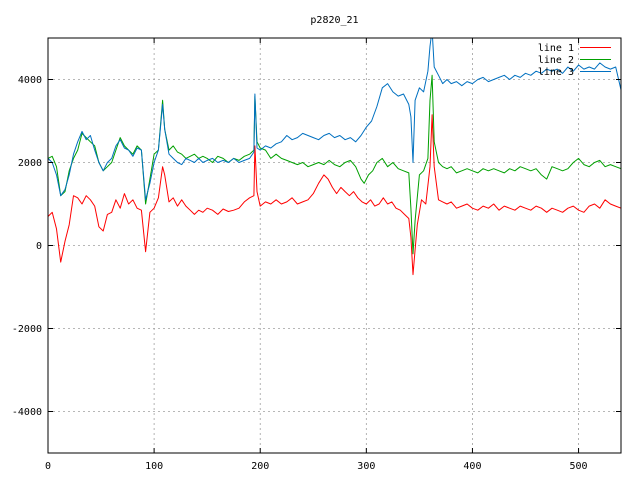 The width and height of the screenshot is (640, 480). I want to click on legend-label: line 1, so click(556, 48).